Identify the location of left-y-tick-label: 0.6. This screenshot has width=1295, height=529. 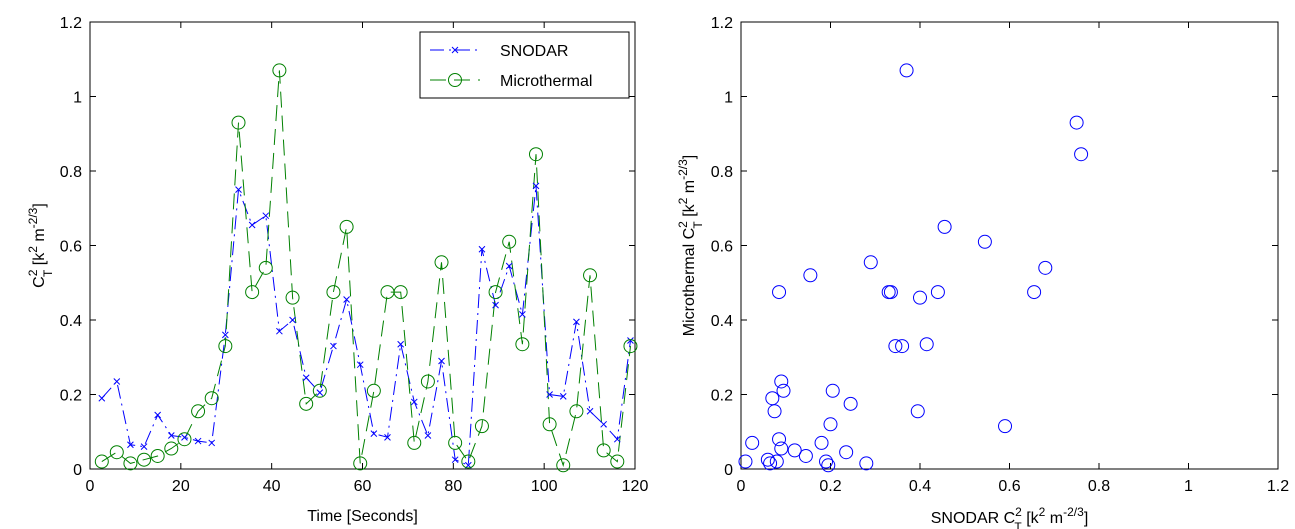
(71, 247).